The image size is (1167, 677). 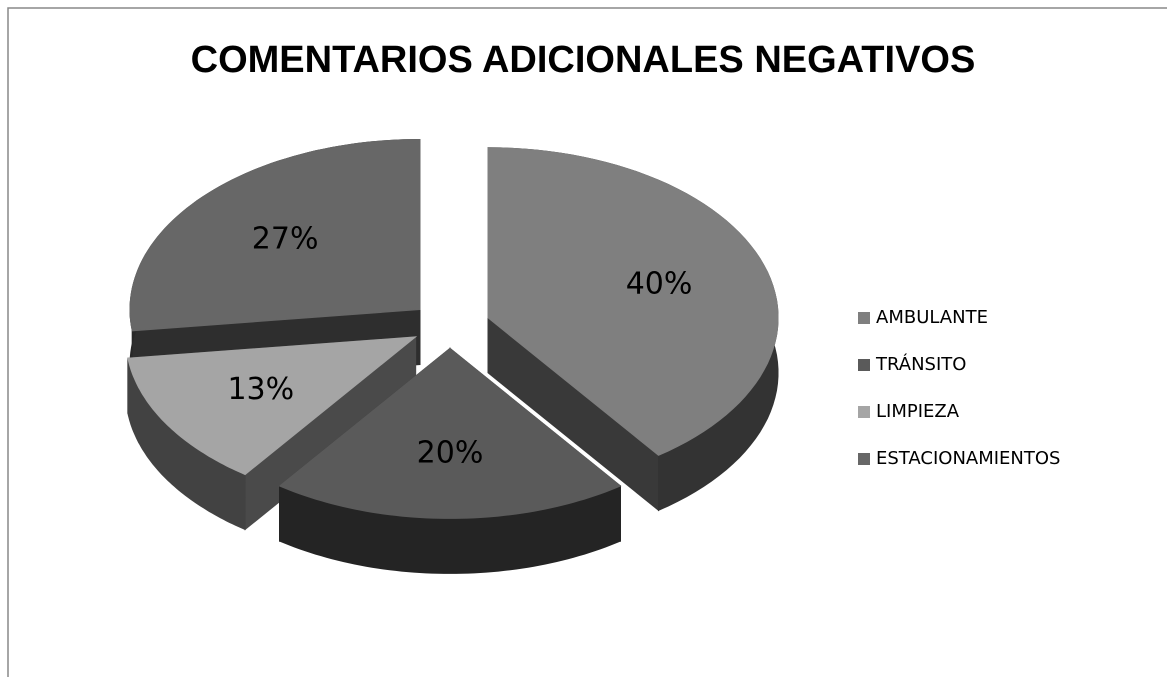 What do you see at coordinates (659, 284) in the screenshot?
I see `data-label: 40%` at bounding box center [659, 284].